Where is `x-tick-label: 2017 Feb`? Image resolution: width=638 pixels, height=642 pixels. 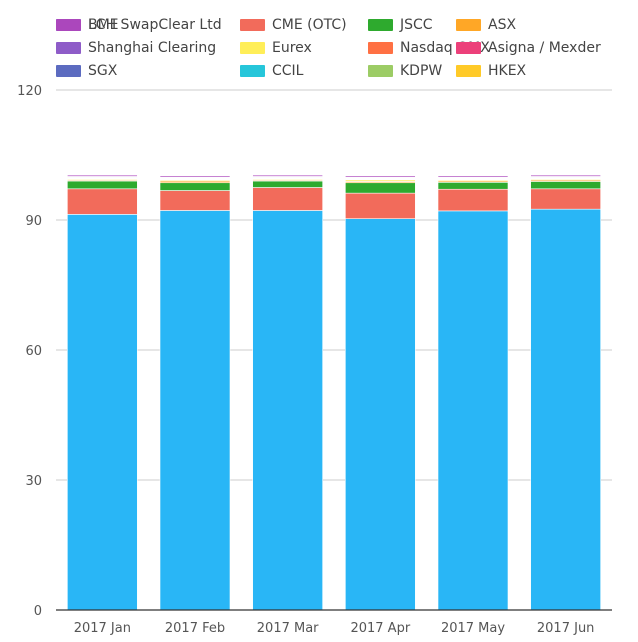
x-tick-label: 2017 Feb is located at coordinates (195, 628).